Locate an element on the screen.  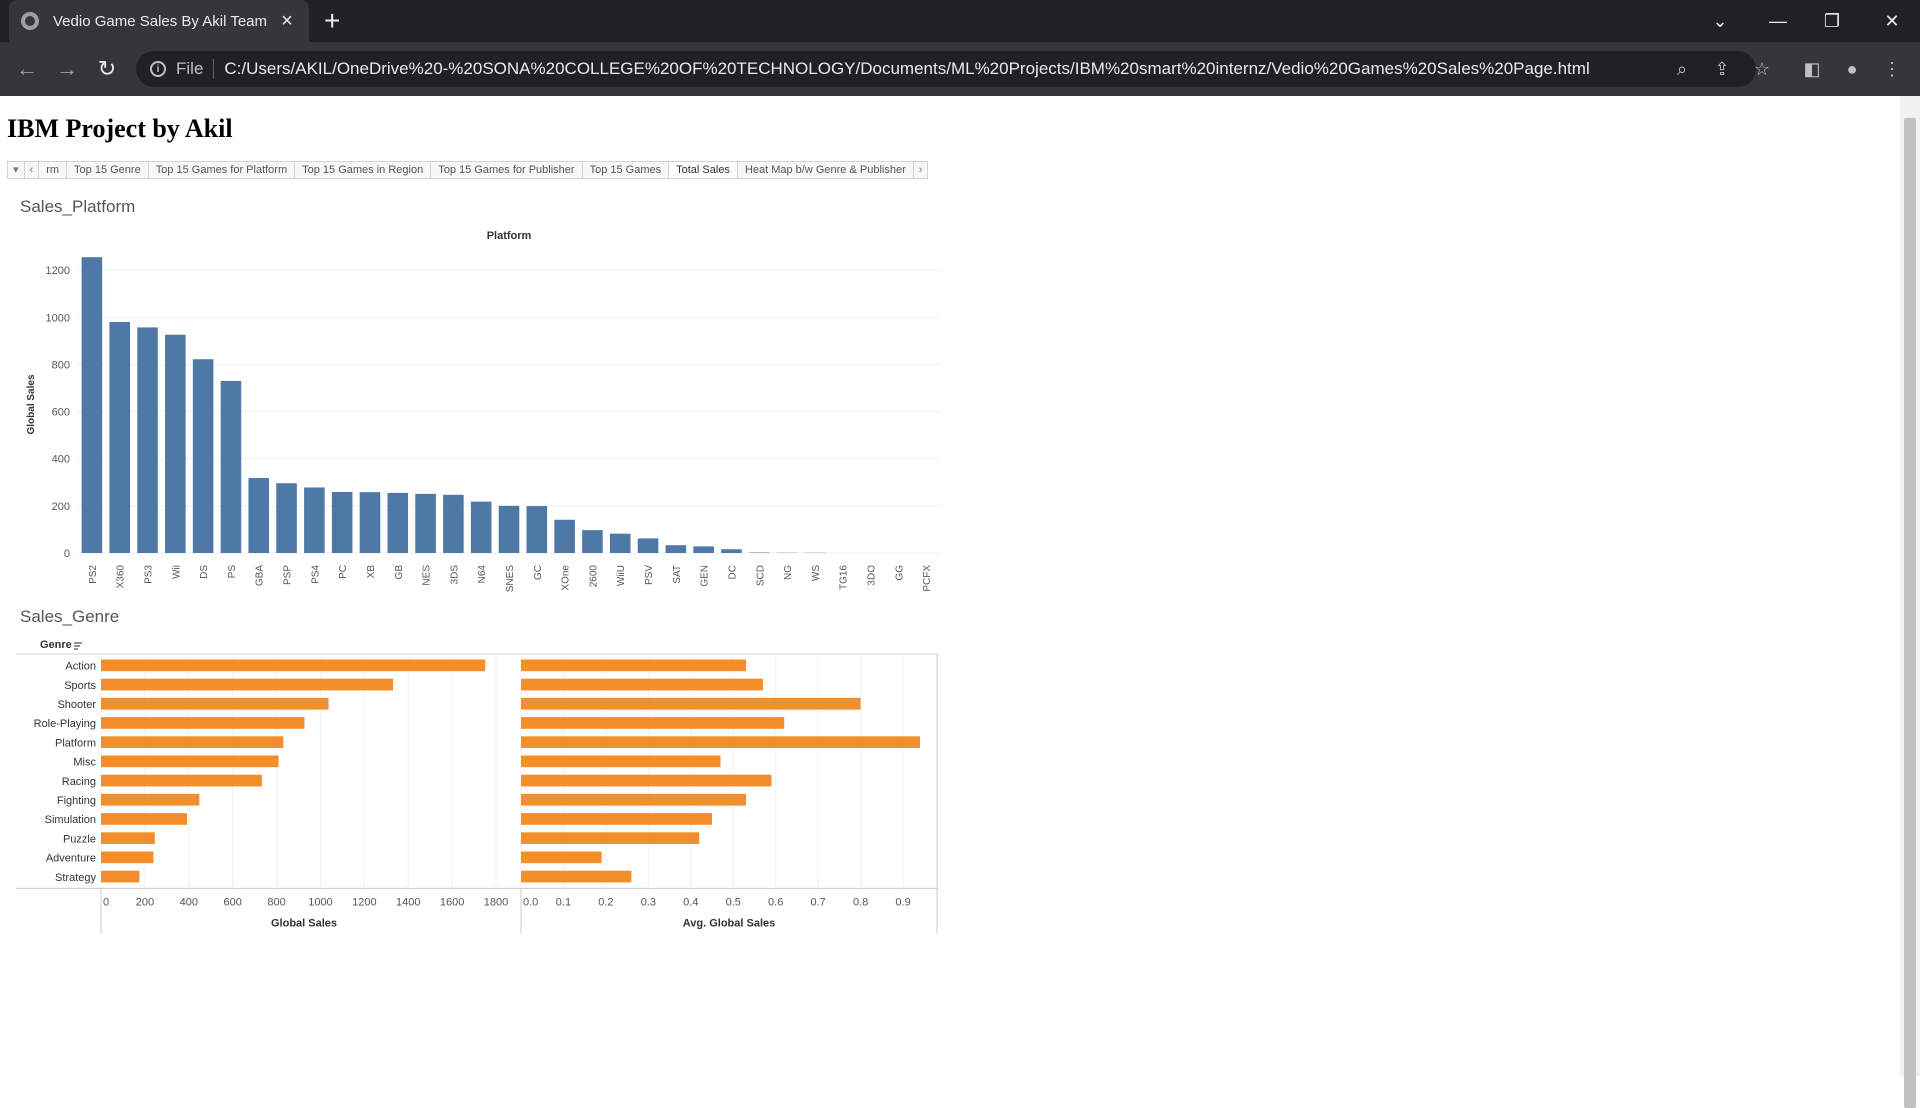
info-icon: i is located at coordinates (158, 69).